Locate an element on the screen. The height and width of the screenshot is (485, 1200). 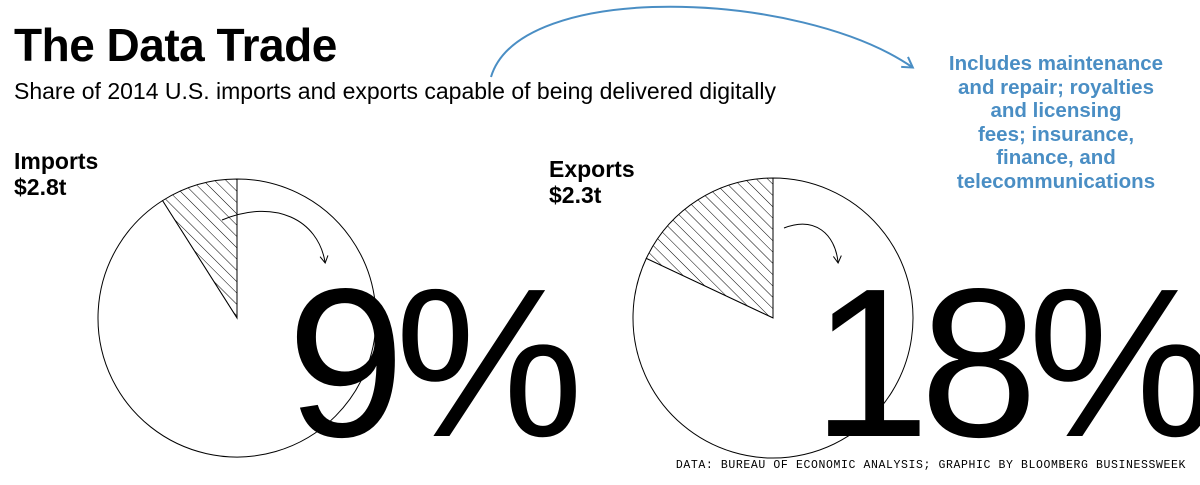
imports-value-label: 9% is located at coordinates (431, 362).